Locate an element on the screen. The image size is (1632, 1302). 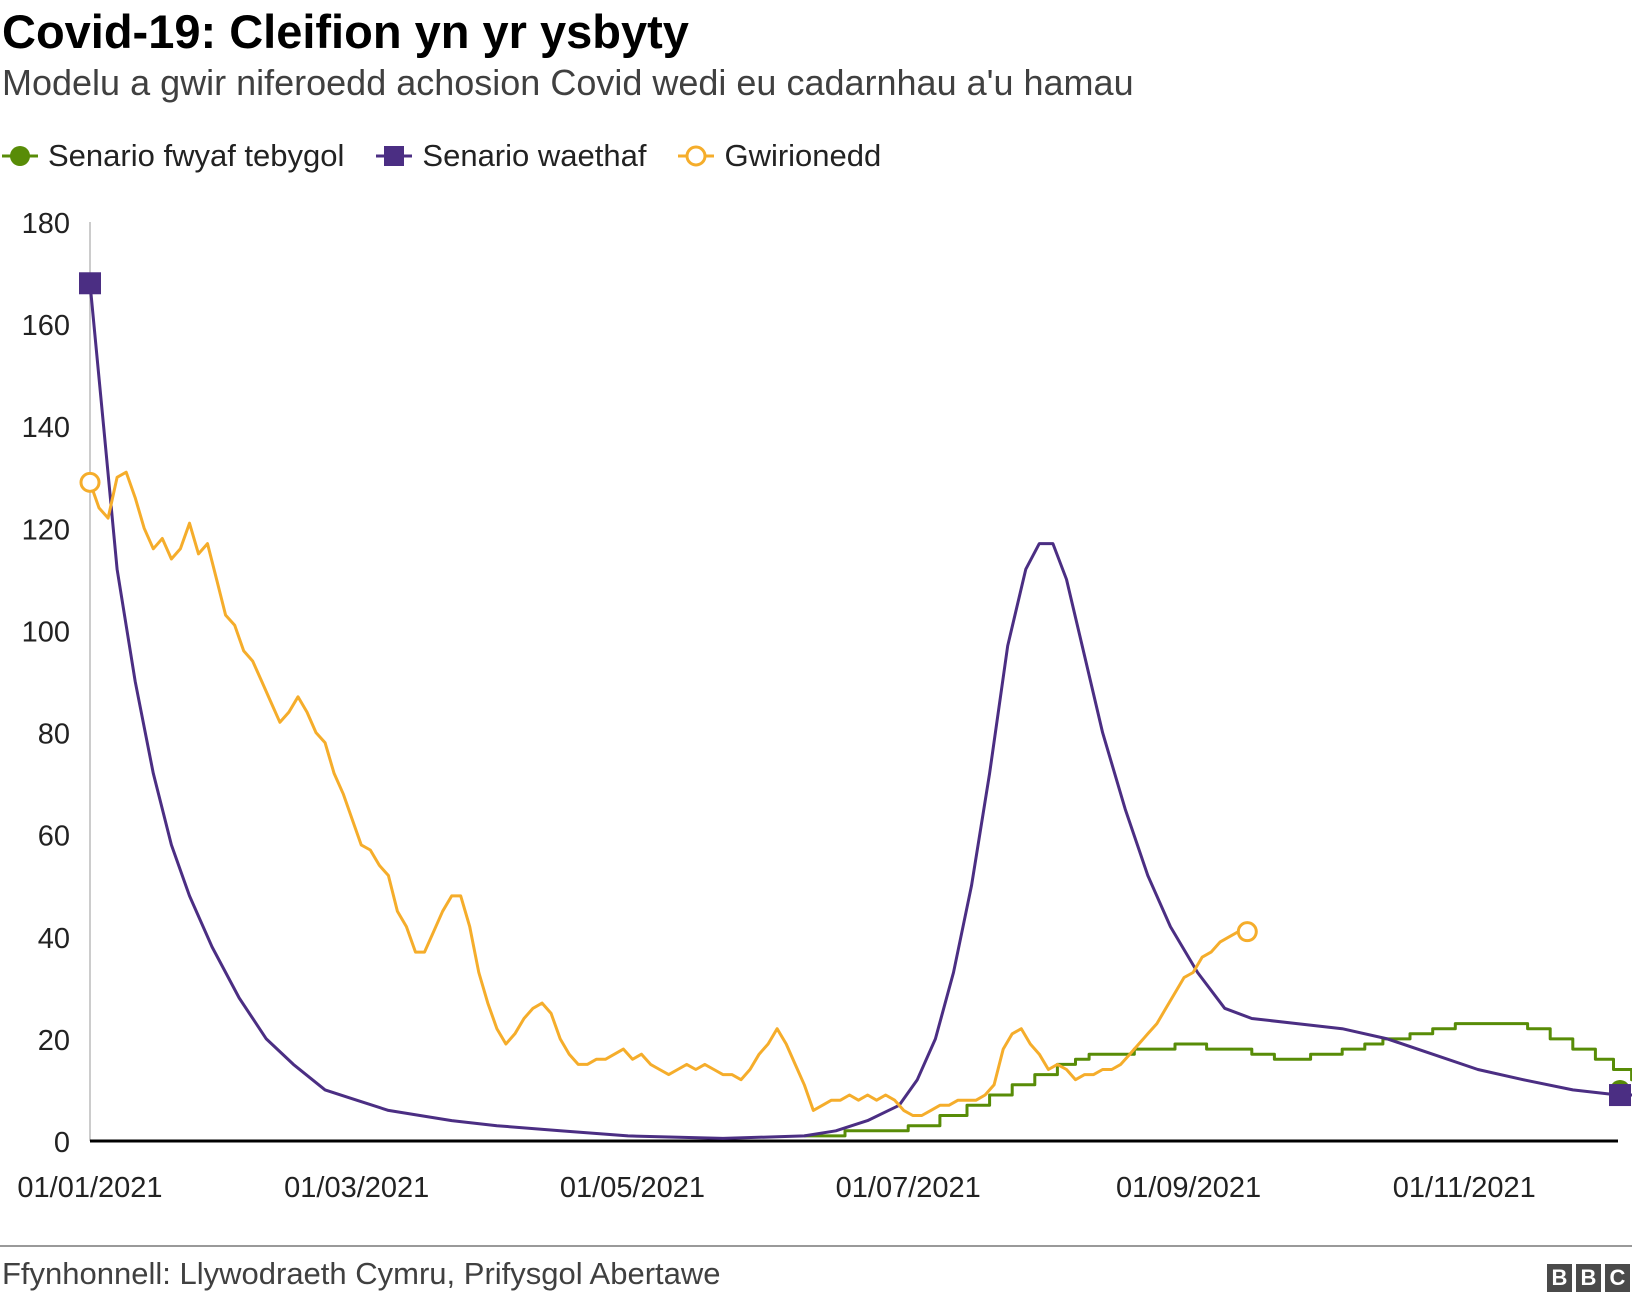
y-axis: 0 20 40 60 80 100 120 140 160 180 is located at coordinates (56, 683).